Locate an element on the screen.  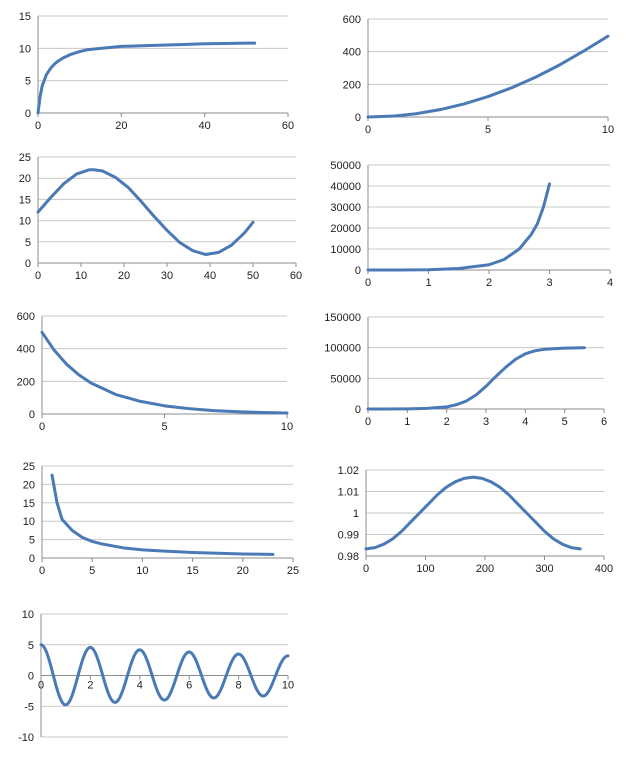
x-tick-label: 200 is located at coordinates (485, 569).